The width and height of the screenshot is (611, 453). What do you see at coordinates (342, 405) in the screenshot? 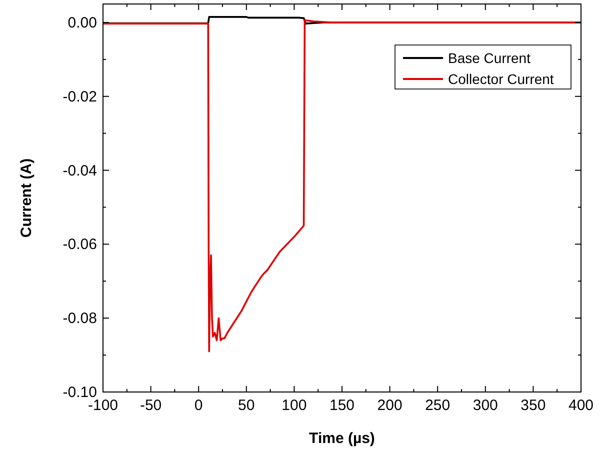
I see `x-tick-label: 150` at bounding box center [342, 405].